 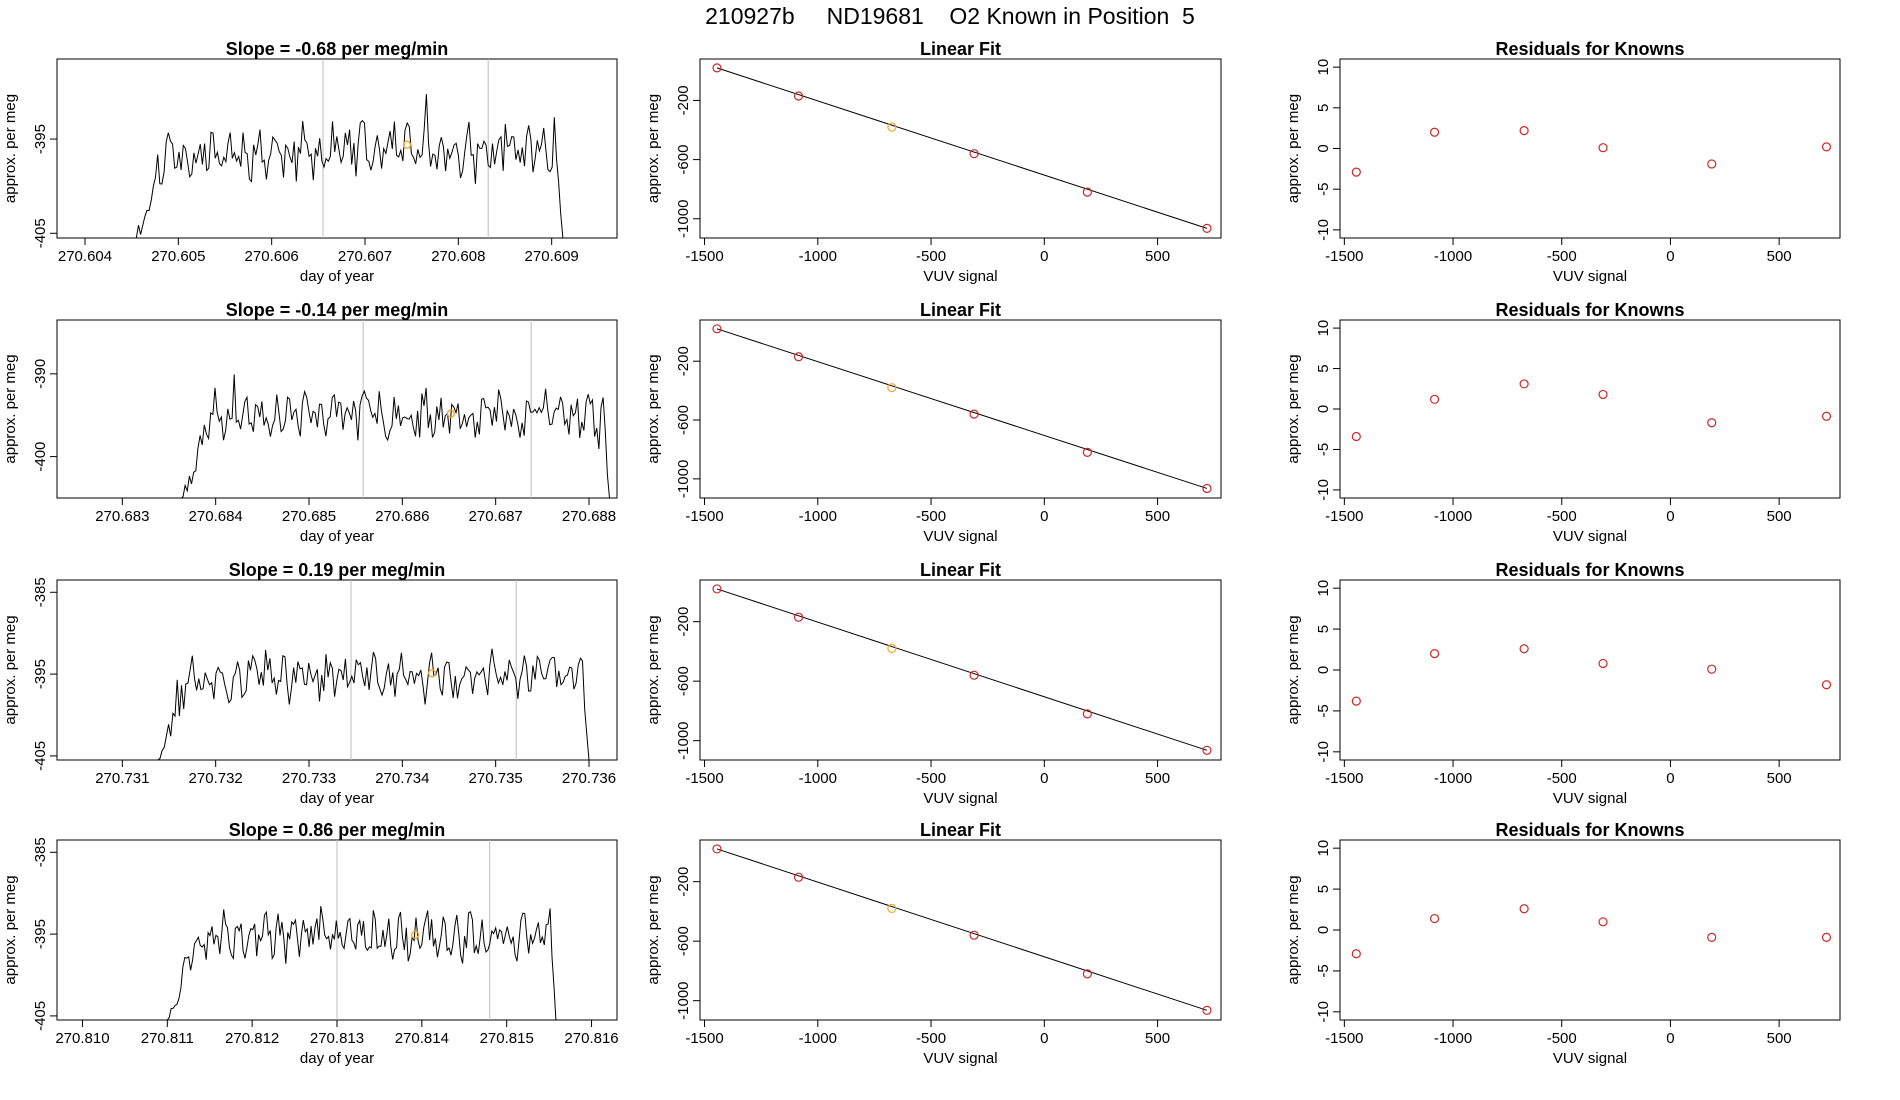 I want to click on y-tick-label: -405, so click(x=40, y=1016).